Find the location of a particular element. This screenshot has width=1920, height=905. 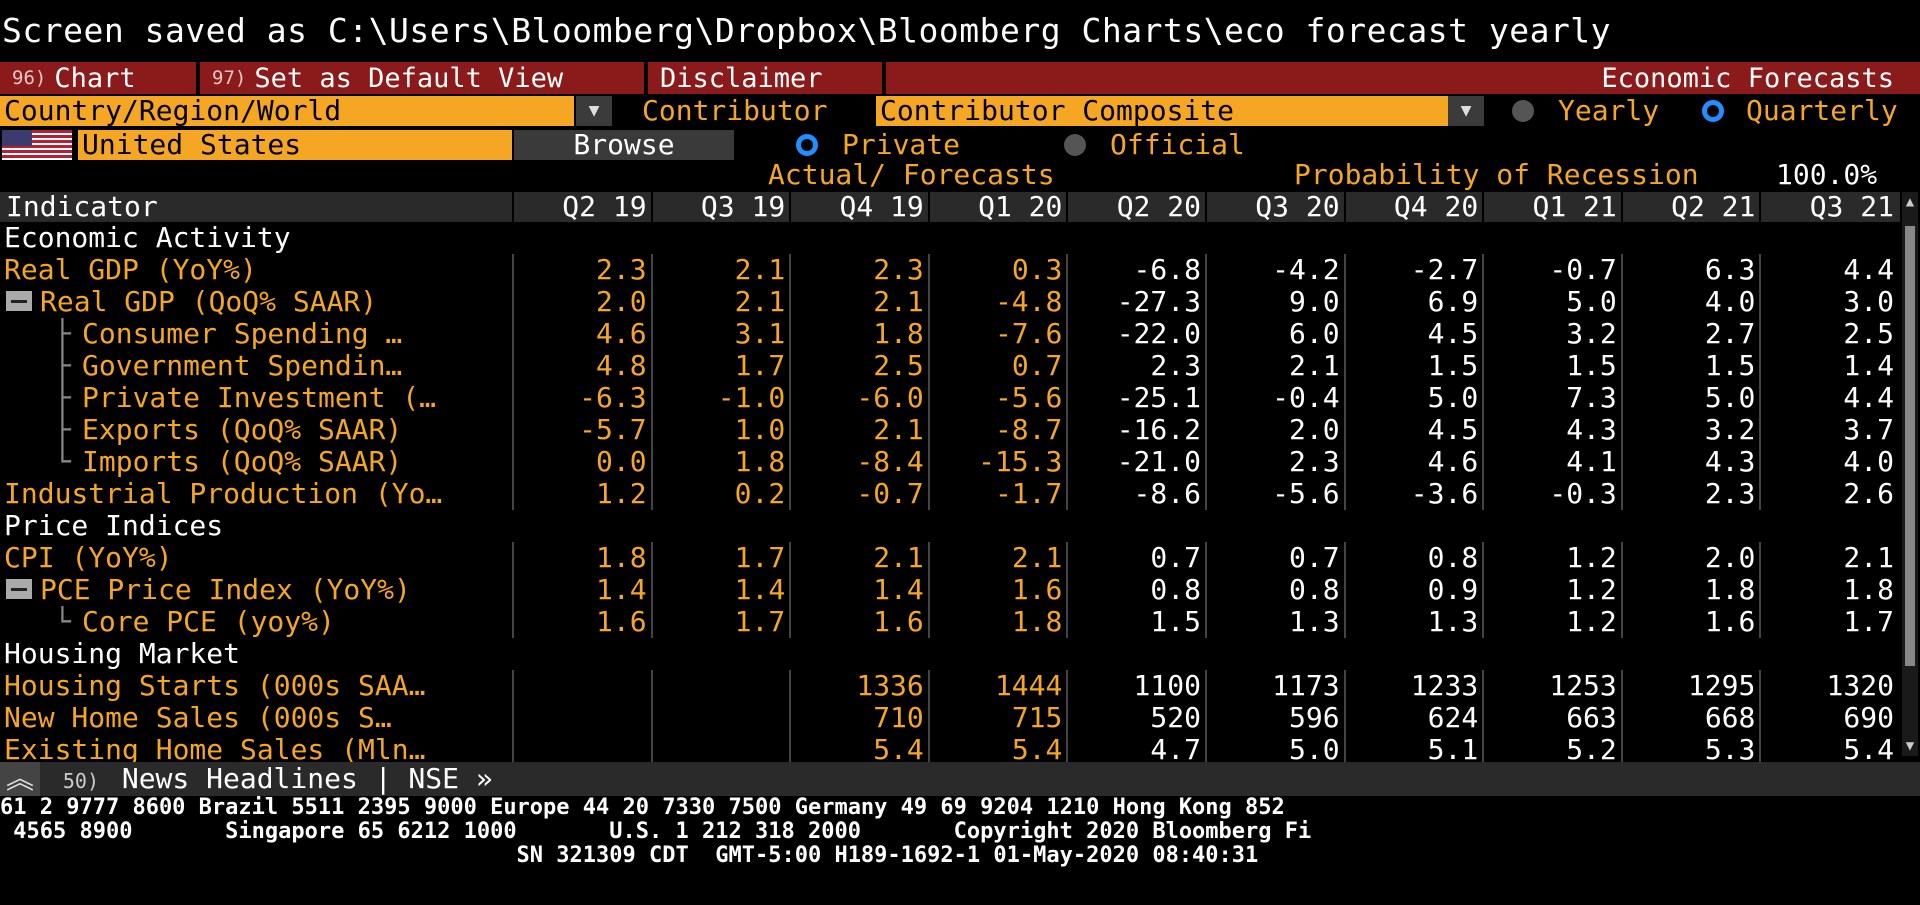

value-cell: -1.7 is located at coordinates (1028, 493).